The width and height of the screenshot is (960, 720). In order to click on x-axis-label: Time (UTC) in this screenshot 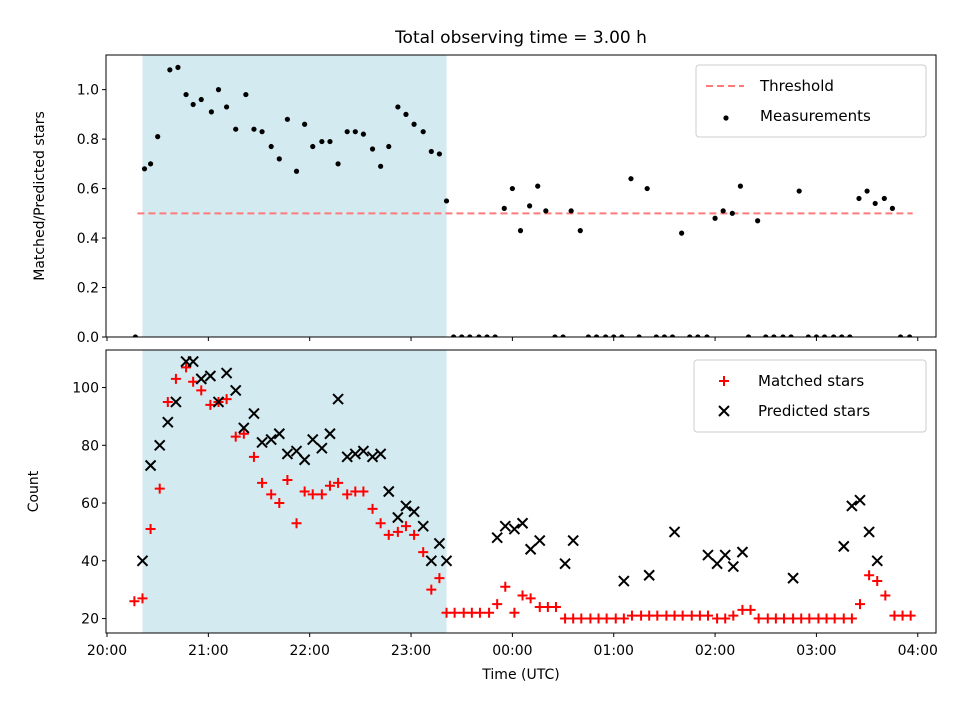, I will do `click(520, 675)`.